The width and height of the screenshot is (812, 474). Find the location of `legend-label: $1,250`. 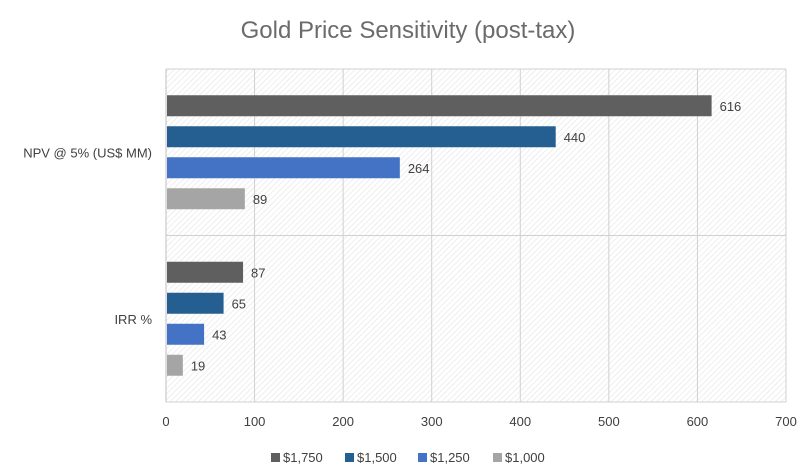

legend-label: $1,250 is located at coordinates (450, 457).